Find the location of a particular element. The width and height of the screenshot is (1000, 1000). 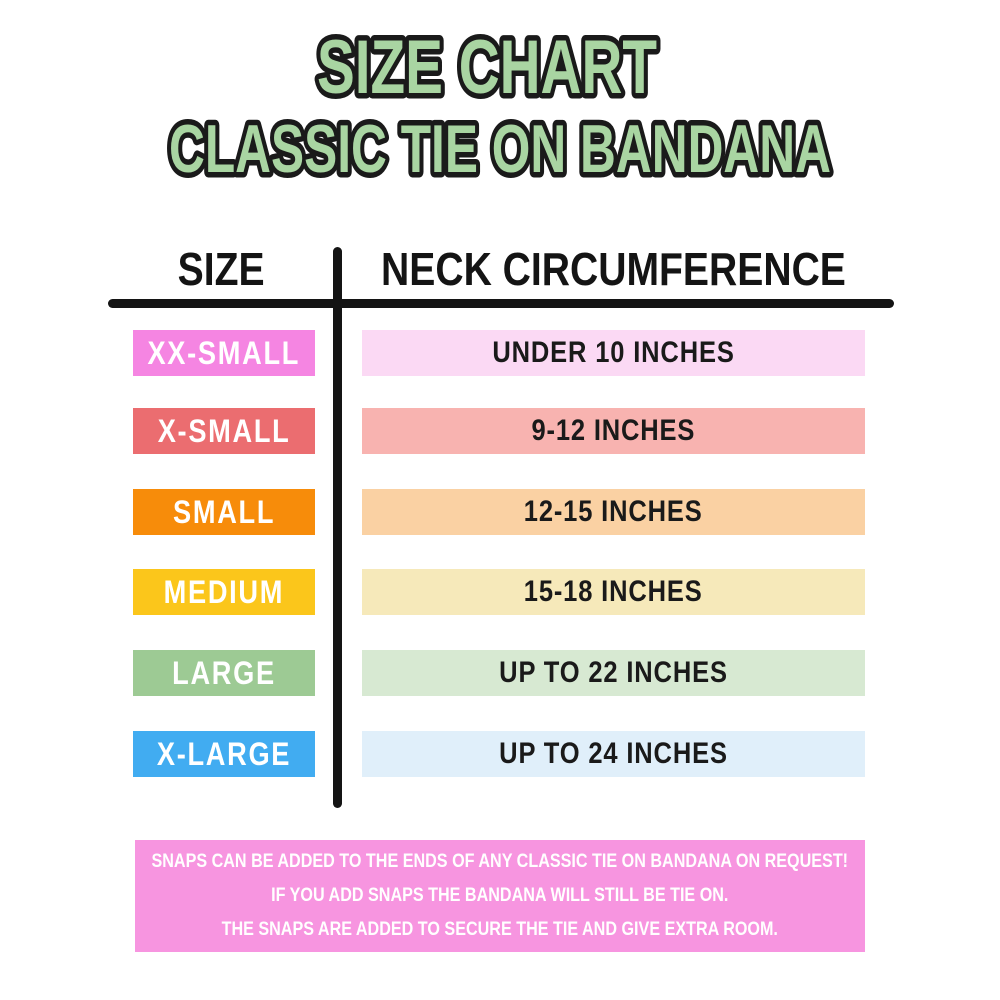

column-header-neck-label: NECK CIRCUMFERENCE is located at coordinates (613, 269).